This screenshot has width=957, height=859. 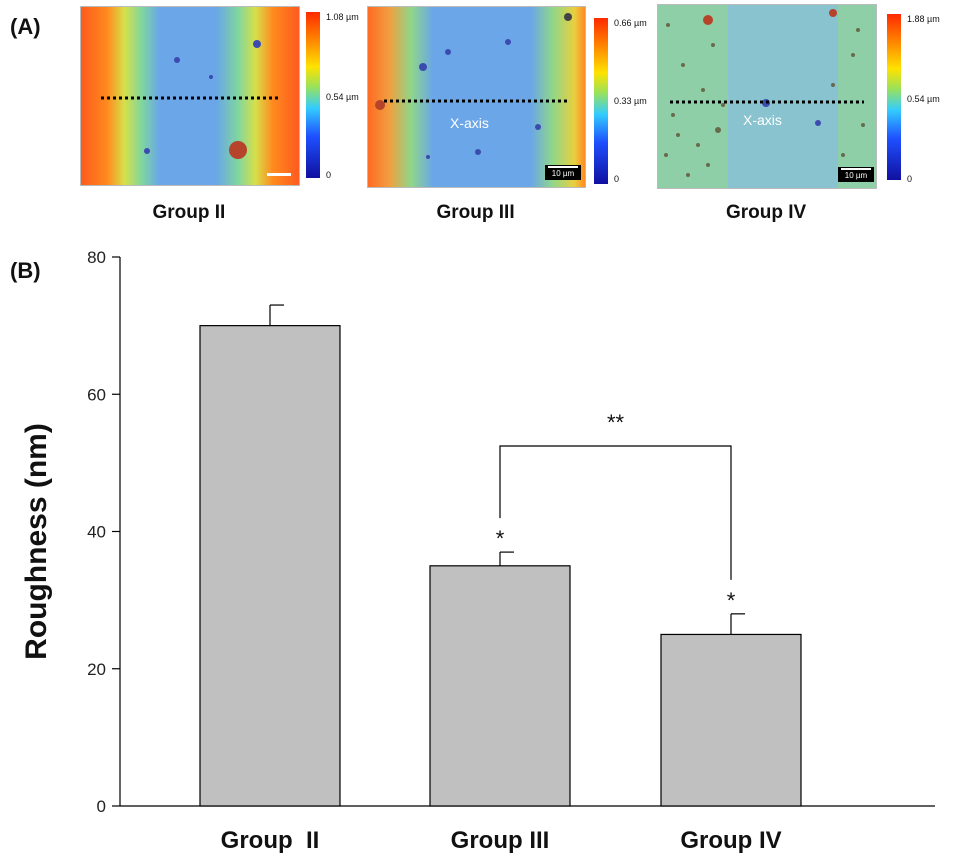 What do you see at coordinates (730, 840) in the screenshot?
I see `x-tick-label: Group IV` at bounding box center [730, 840].